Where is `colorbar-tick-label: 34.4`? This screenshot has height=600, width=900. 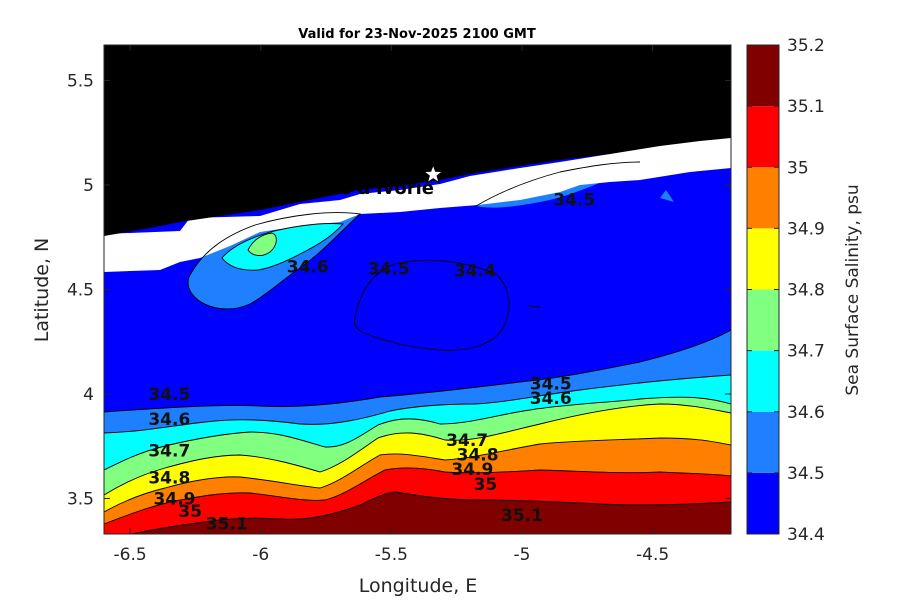 colorbar-tick-label: 34.4 is located at coordinates (806, 535).